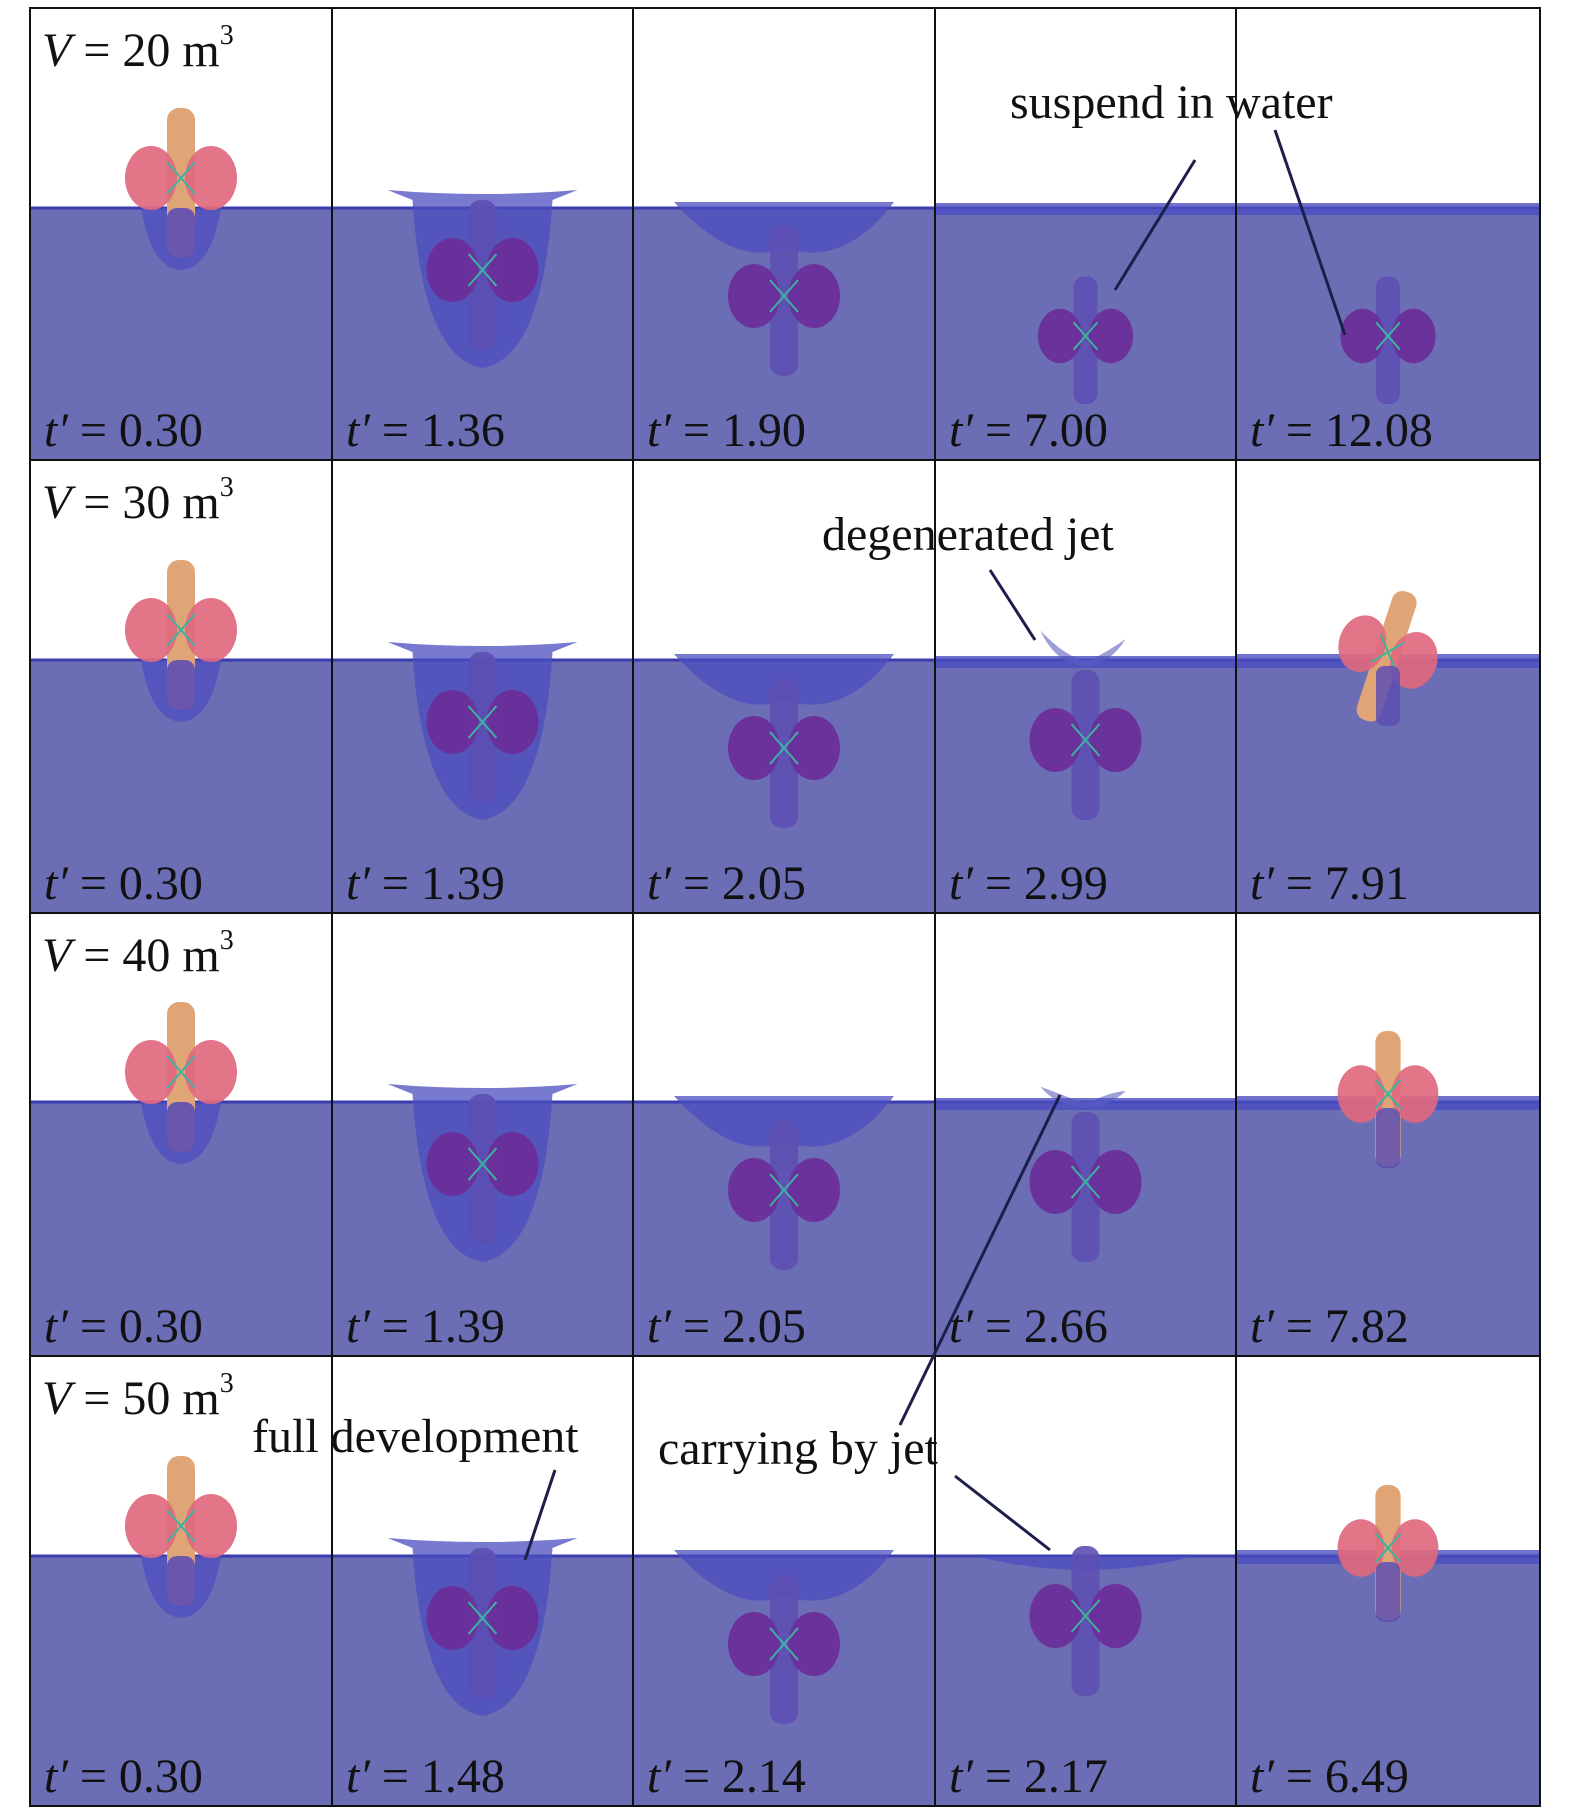 The image size is (1575, 1813). I want to click on annotation-label: carrying by jet, so click(798, 1448).